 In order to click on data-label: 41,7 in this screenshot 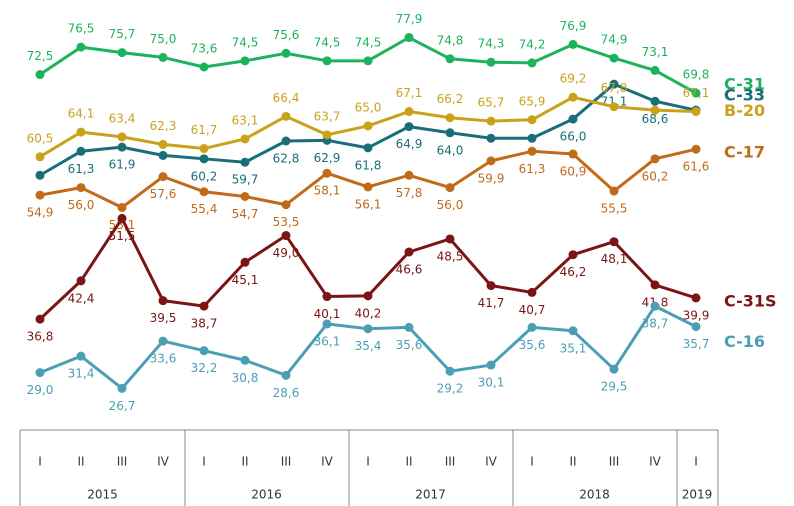, I will do `click(491, 303)`.